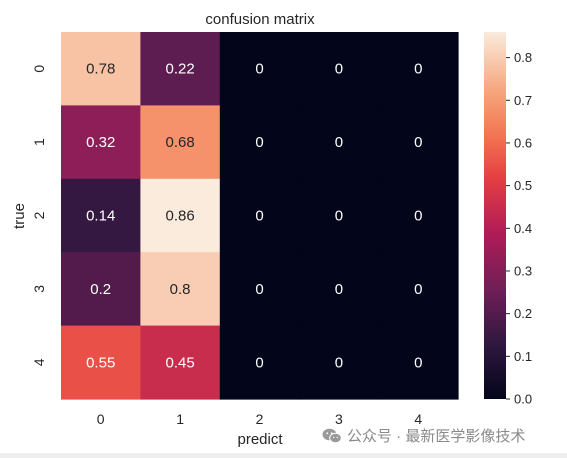  I want to click on colorbar-tick-label: 0.5, so click(523, 185).